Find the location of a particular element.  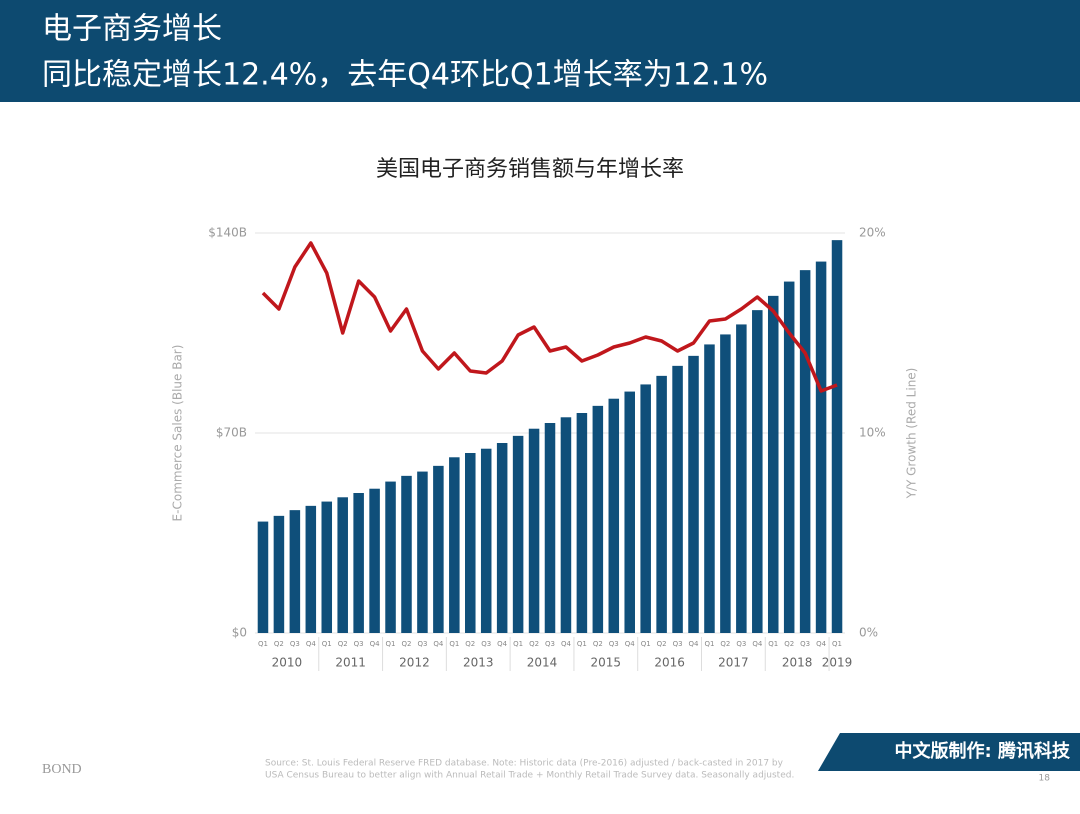

year-label: 2016 is located at coordinates (669, 663).